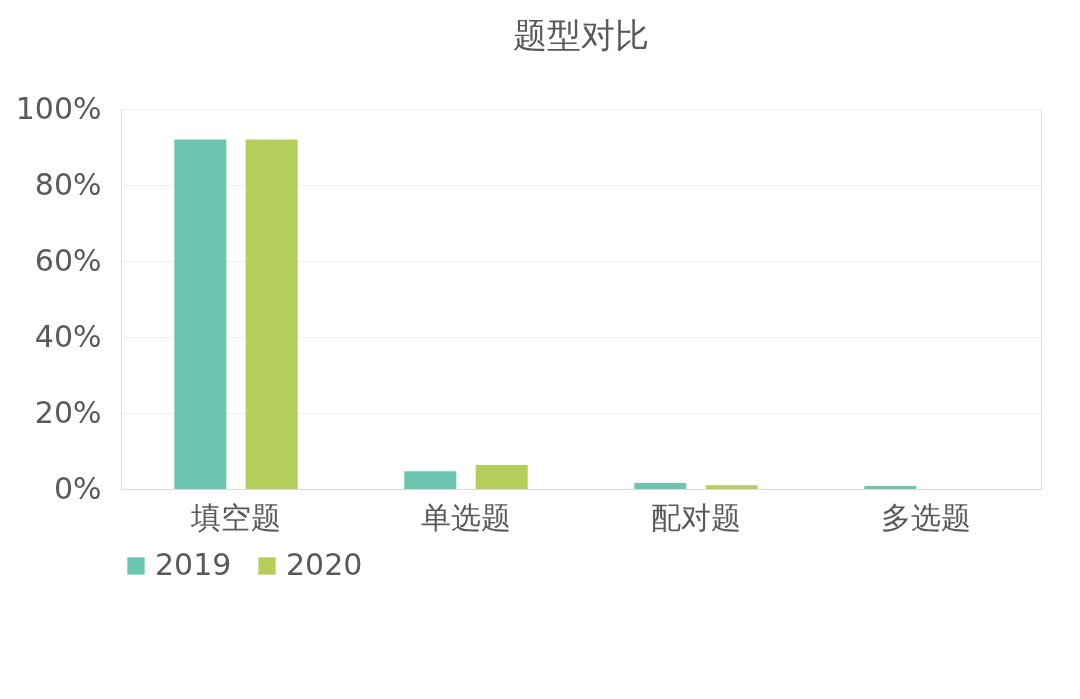  What do you see at coordinates (68, 412) in the screenshot?
I see `y-tick-label: 20%` at bounding box center [68, 412].